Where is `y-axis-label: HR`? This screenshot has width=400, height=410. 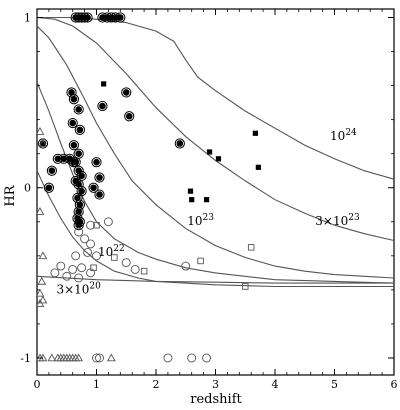
y-axis-label: HR is located at coordinates (10, 195).